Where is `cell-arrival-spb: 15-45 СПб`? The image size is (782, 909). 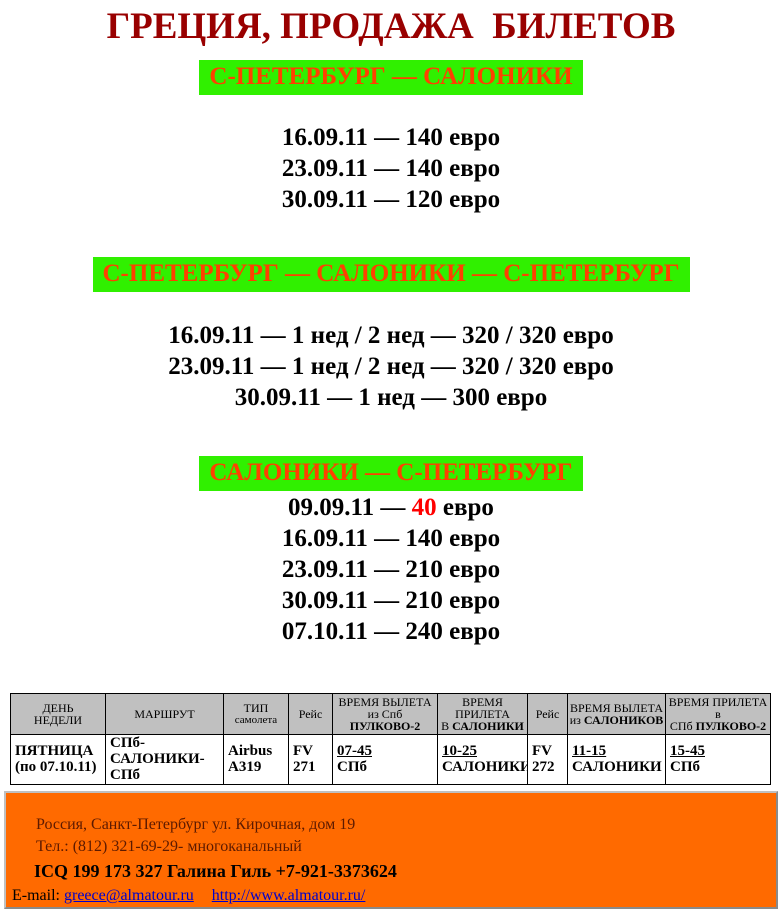
cell-arrival-spb: 15-45 СПб is located at coordinates (718, 759).